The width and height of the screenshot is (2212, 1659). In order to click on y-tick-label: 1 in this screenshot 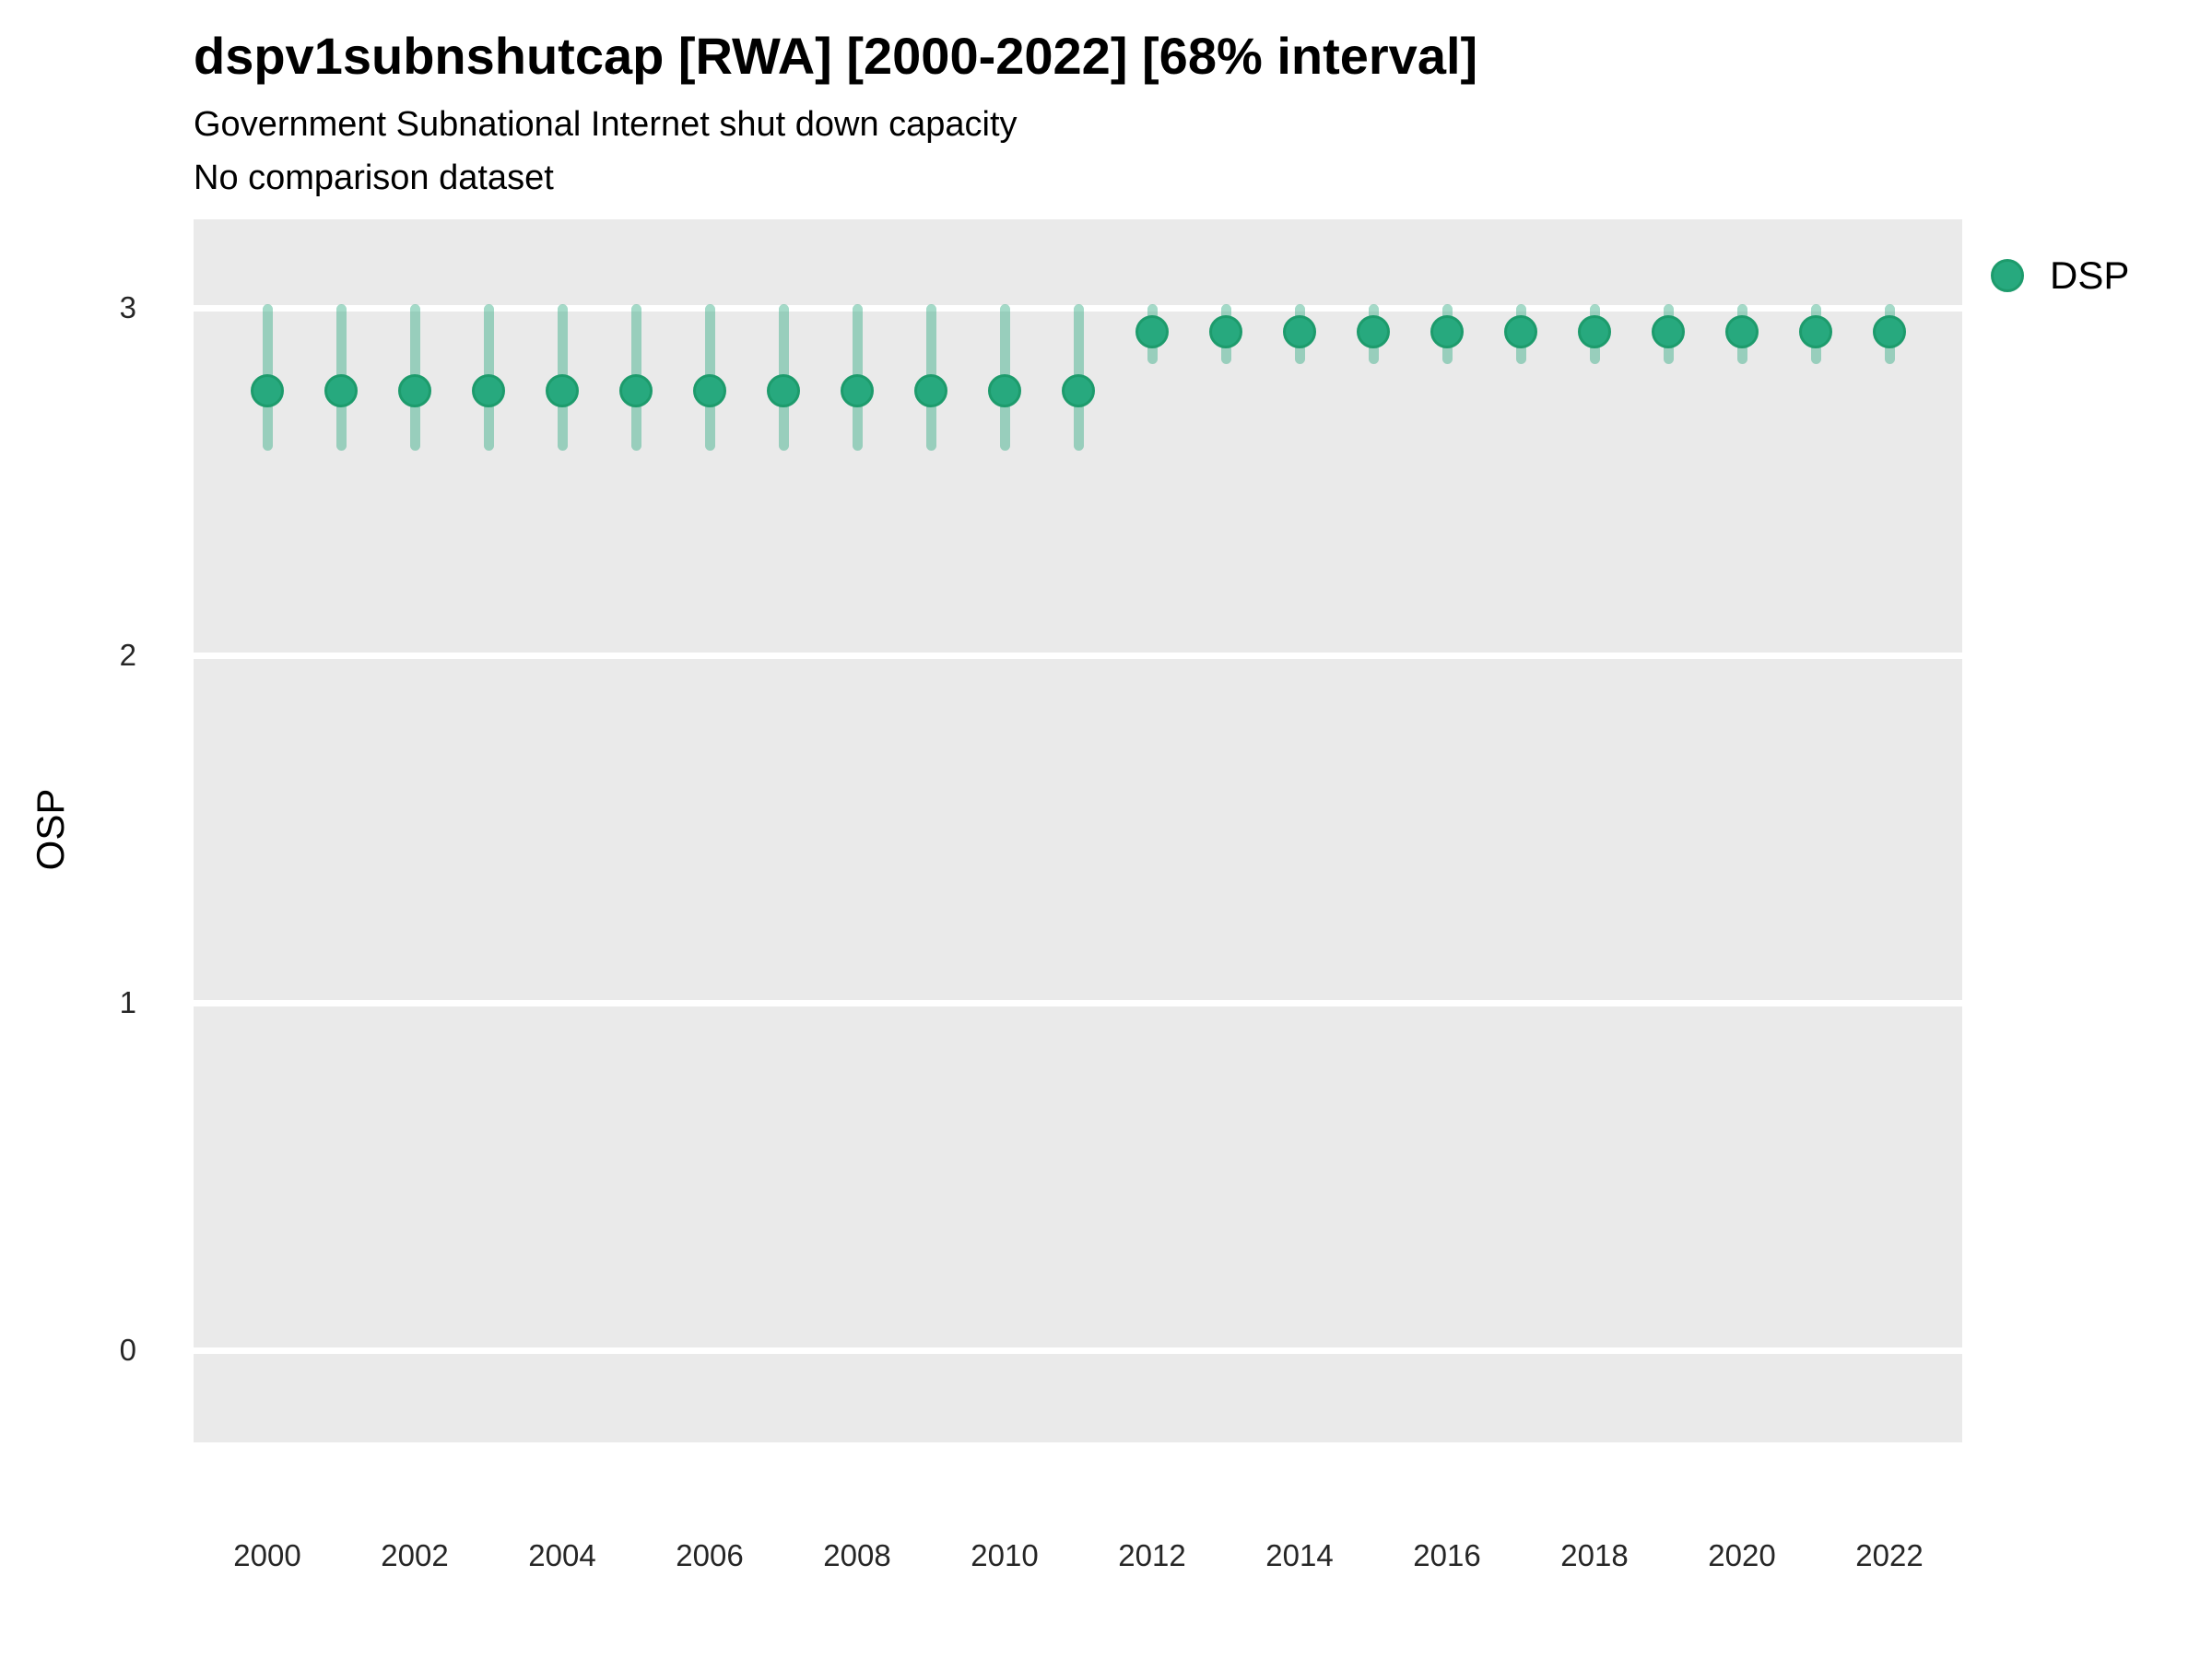, I will do `click(127, 1002)`.